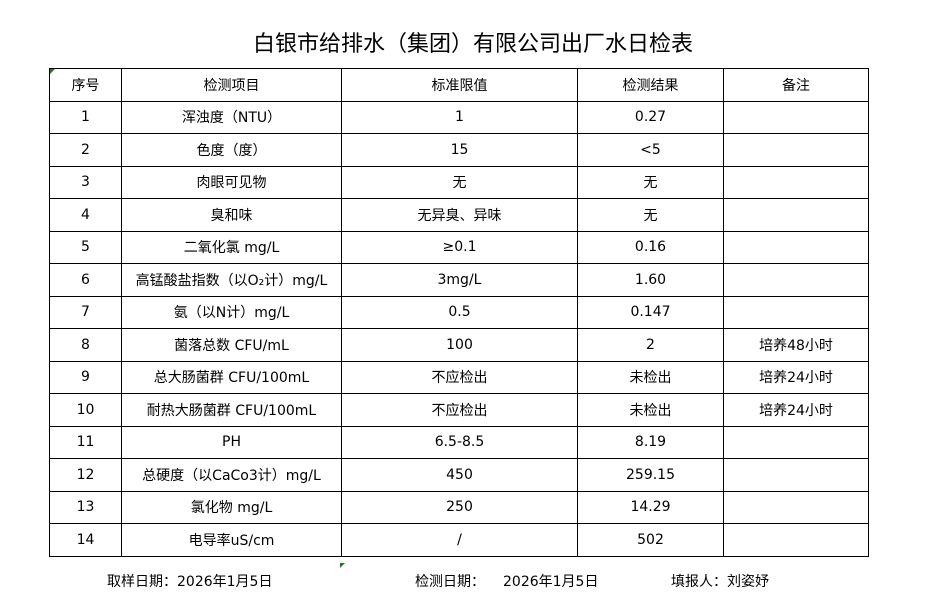 Image resolution: width=946 pixels, height=615 pixels. Describe the element at coordinates (231, 150) in the screenshot. I see `cell-item: 色度（度）` at that location.